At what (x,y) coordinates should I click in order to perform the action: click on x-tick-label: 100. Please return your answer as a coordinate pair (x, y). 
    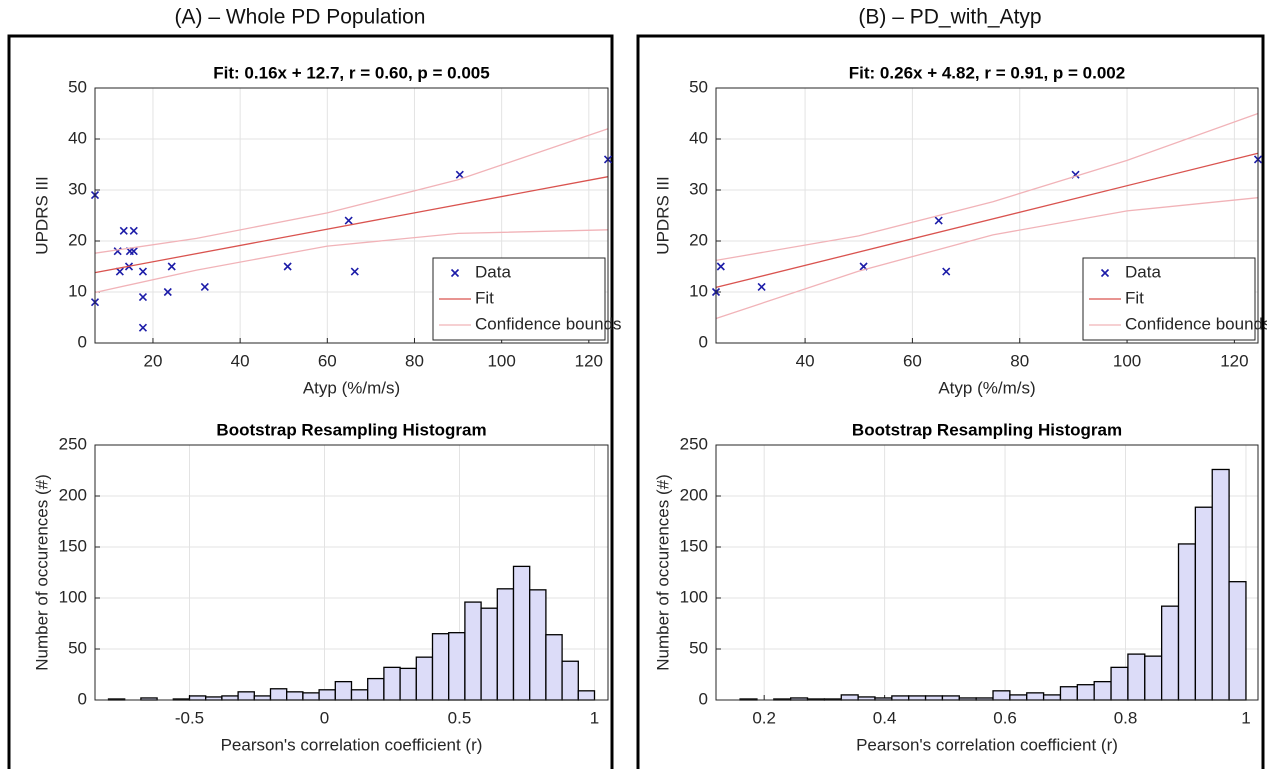
    Looking at the image, I should click on (1127, 360).